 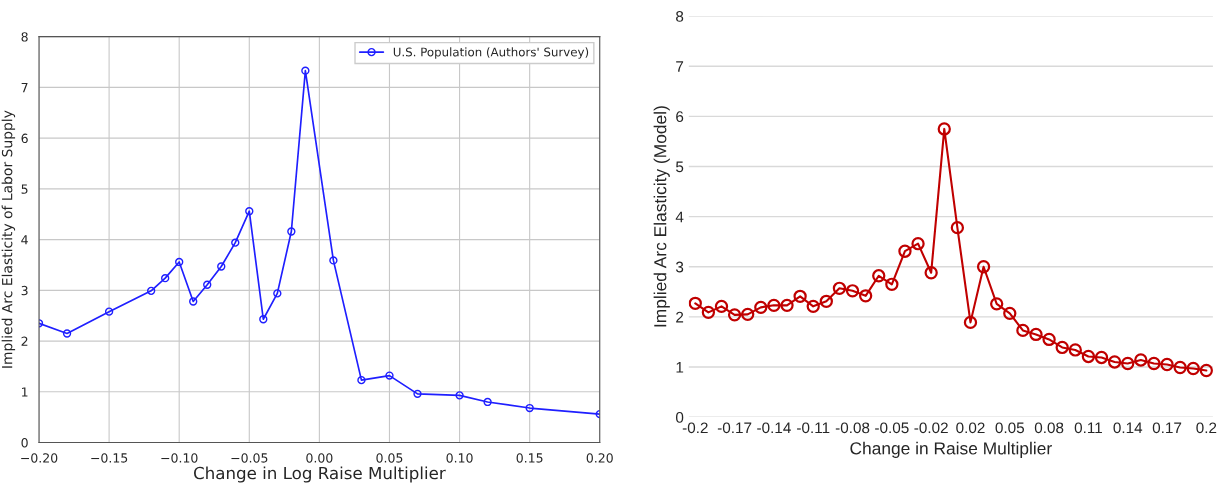 I want to click on x-tick-label: 0.17, so click(x=1167, y=428).